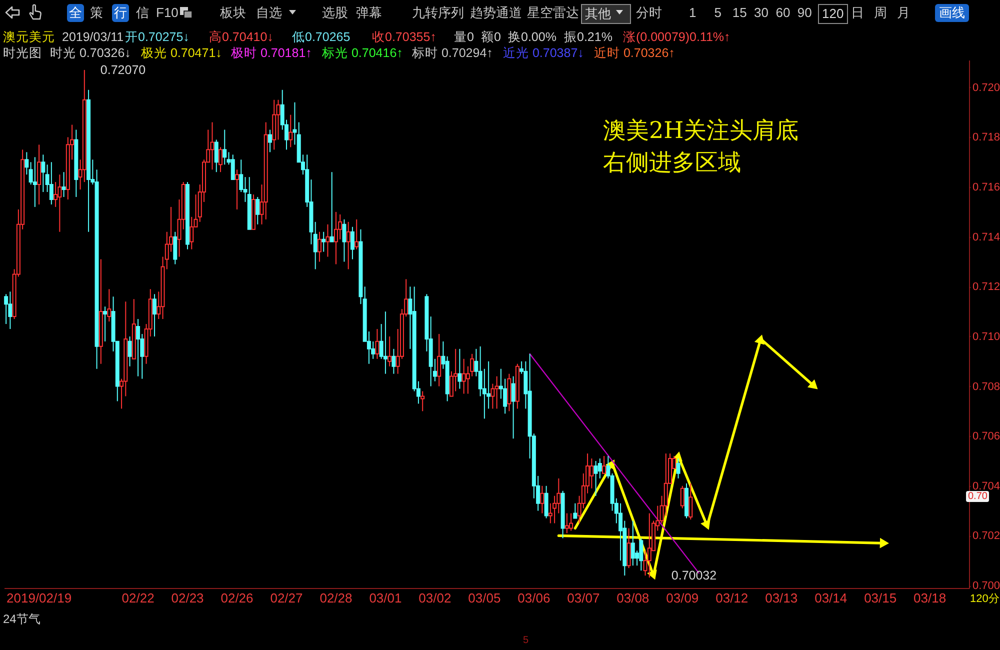 The height and width of the screenshot is (650, 1000). Describe the element at coordinates (269, 13) in the screenshot. I see `text: 自选` at that location.